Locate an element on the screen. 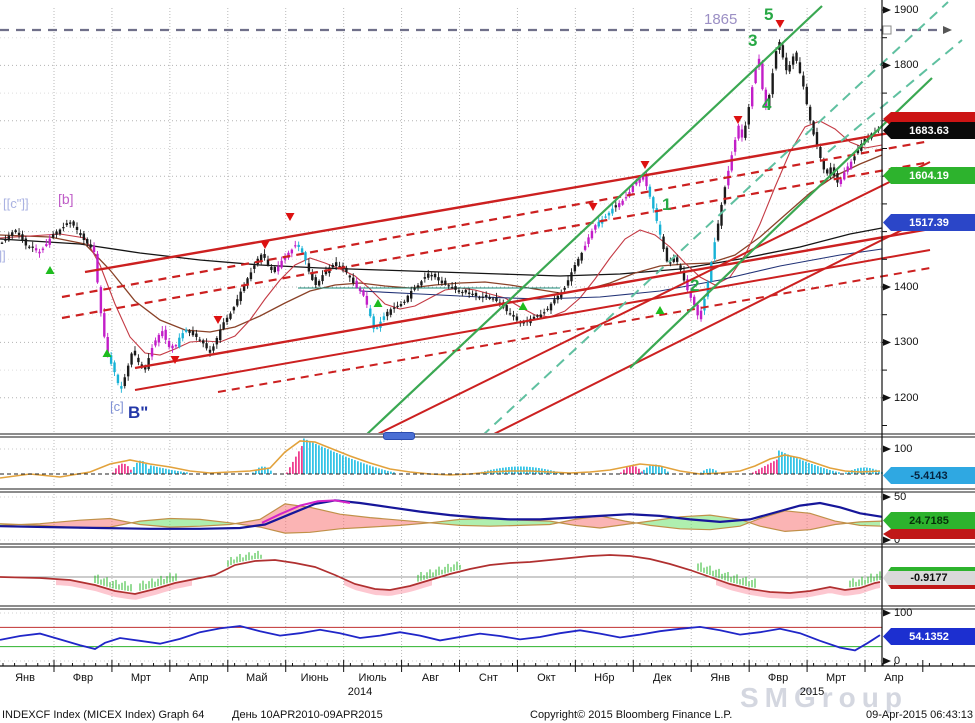 The height and width of the screenshot is (723, 975). footer-security-name: INDEXCF Index (MICEX Index) Graph 64 is located at coordinates (103, 715).